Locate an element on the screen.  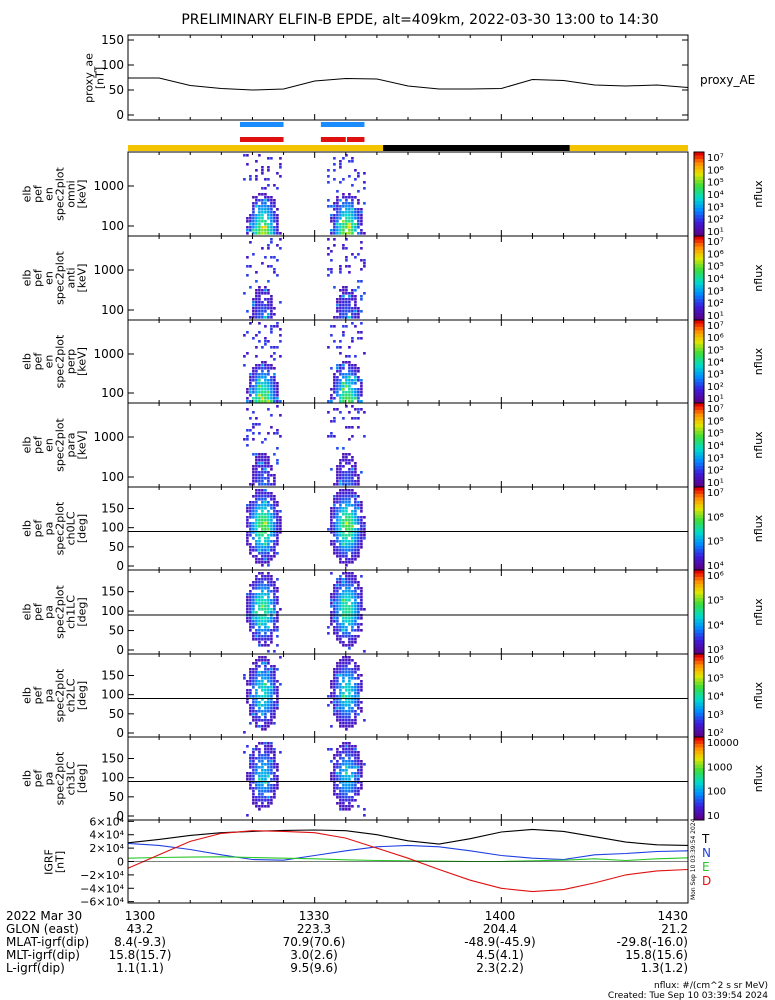
pitch-angle-panel-frame is located at coordinates (408, 528).